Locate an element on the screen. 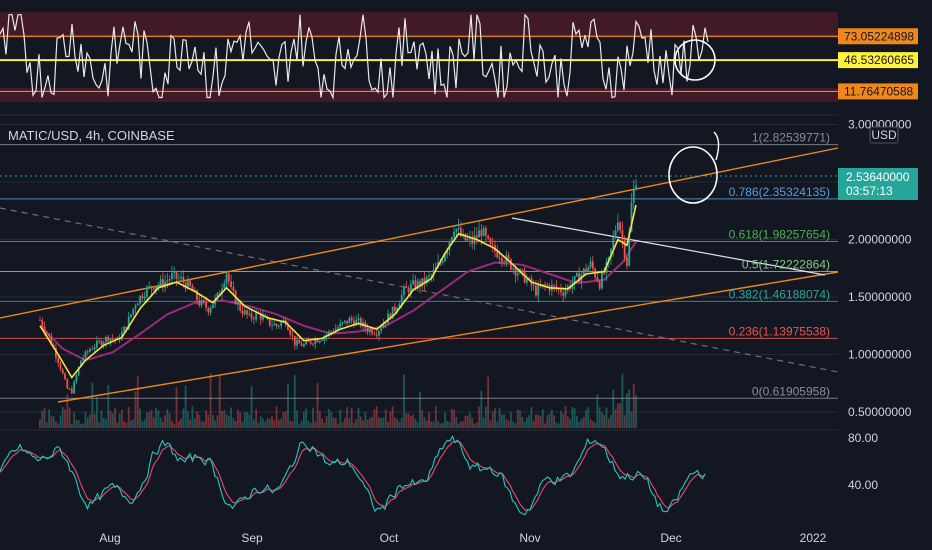 This screenshot has width=932, height=550. fib-level-label: 0.786(2.35324135) is located at coordinates (779, 192).